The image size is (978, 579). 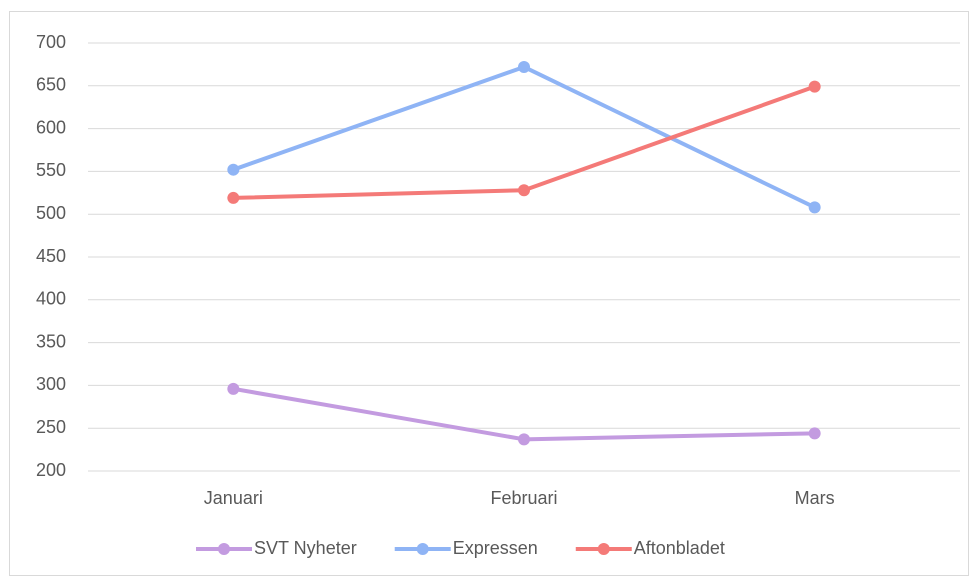 What do you see at coordinates (51, 213) in the screenshot?
I see `y-tick-label: 500` at bounding box center [51, 213].